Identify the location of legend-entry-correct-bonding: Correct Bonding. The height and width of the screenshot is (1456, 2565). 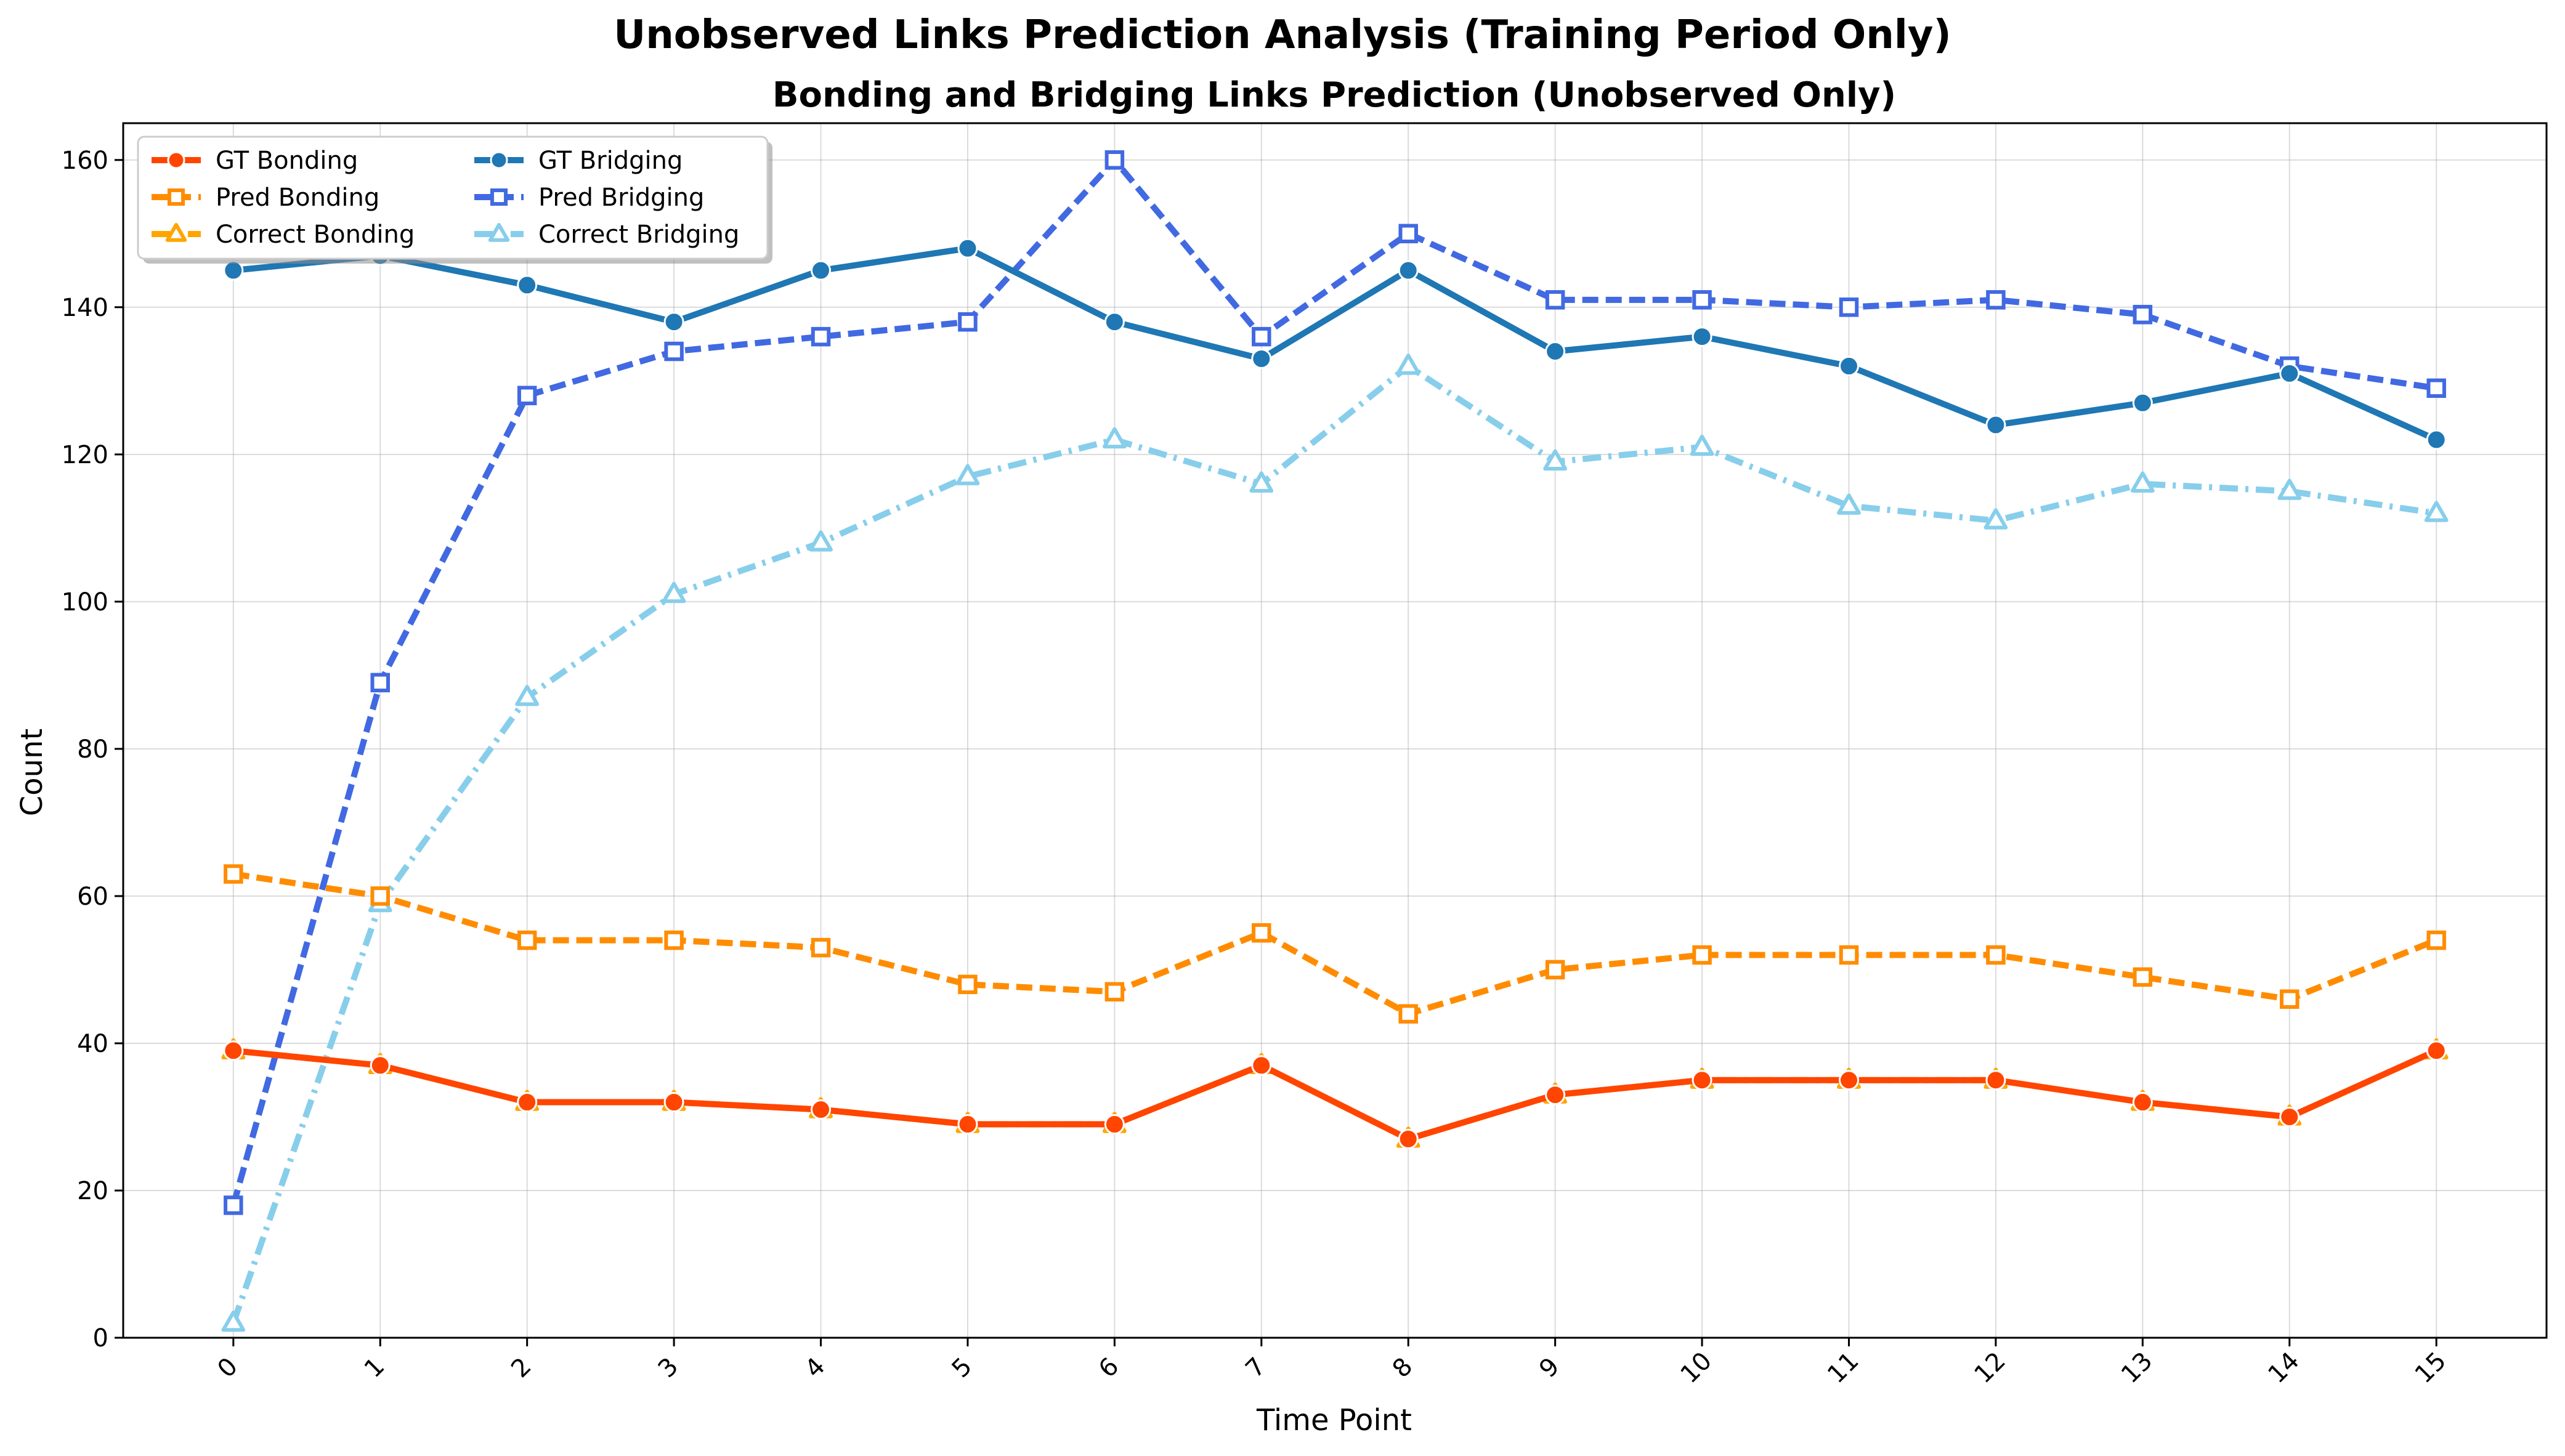
(283, 235).